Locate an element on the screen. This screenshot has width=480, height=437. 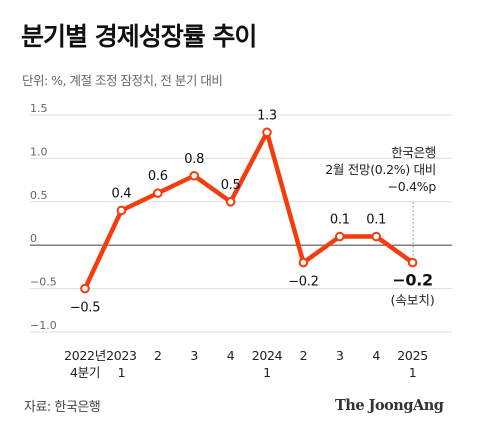
annotation-group: 한국은행 2월 전망(0.2%) 대비 −0.4%p is located at coordinates (381, 201).